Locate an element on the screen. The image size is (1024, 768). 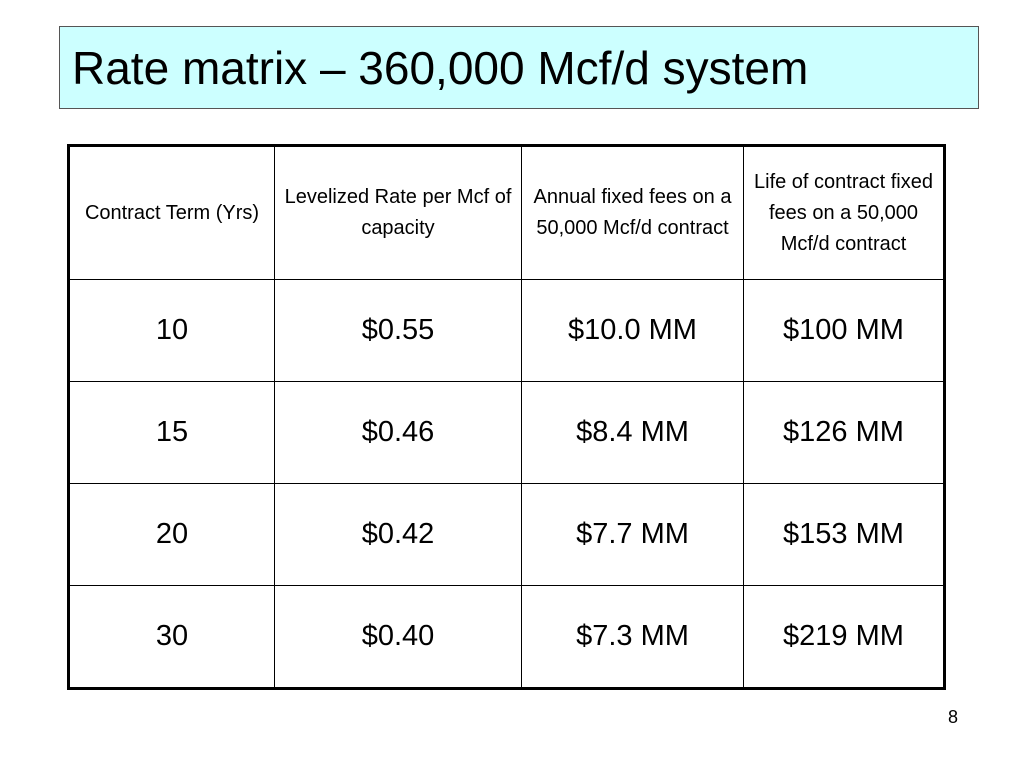
cell-levelized-rate: $0.40 is located at coordinates (398, 637).